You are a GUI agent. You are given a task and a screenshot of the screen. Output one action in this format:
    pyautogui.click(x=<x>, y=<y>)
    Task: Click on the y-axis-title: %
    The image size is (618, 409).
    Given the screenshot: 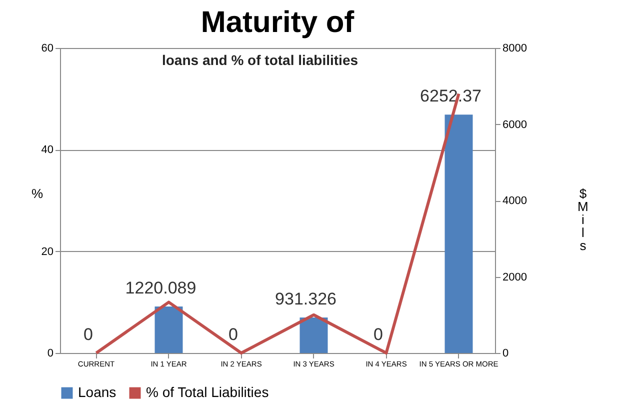 What is the action you would take?
    pyautogui.click(x=37, y=193)
    